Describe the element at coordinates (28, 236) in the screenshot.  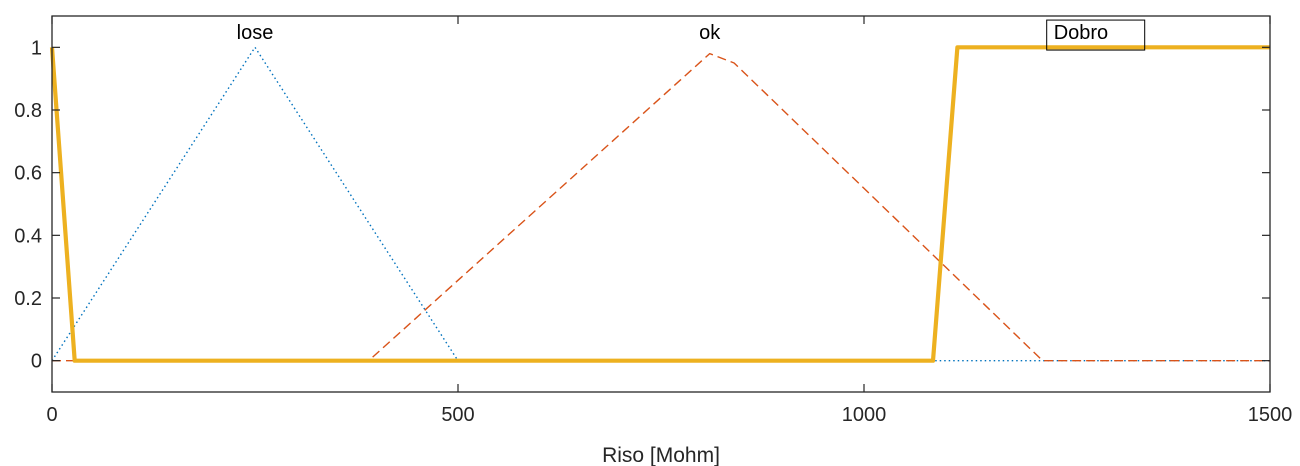
I see `y-tick-label: 0.4` at that location.